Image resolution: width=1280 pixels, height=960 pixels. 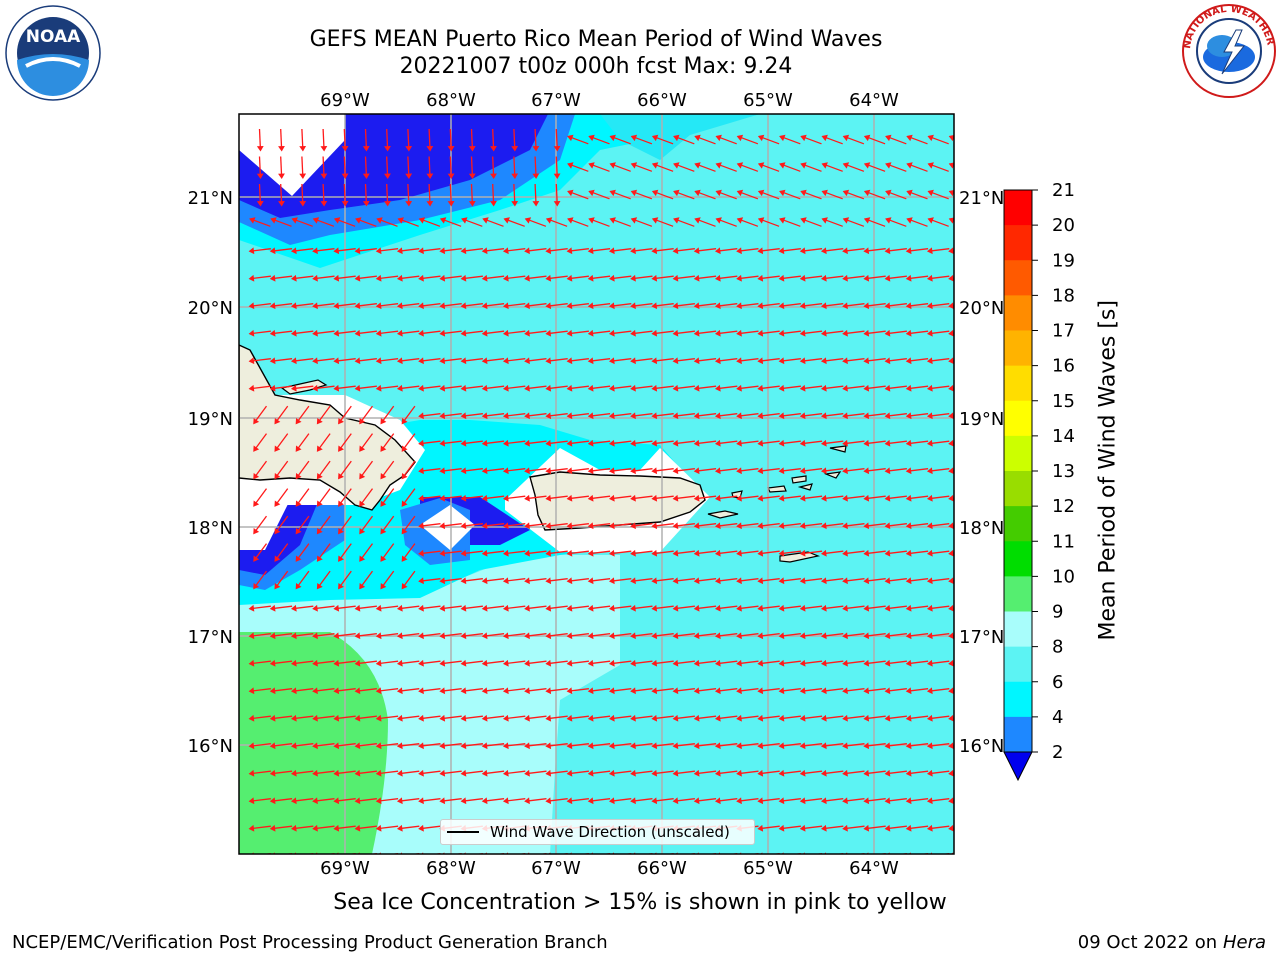 What do you see at coordinates (1063, 576) in the screenshot?
I see `colorbar-tick-label: 10` at bounding box center [1063, 576].